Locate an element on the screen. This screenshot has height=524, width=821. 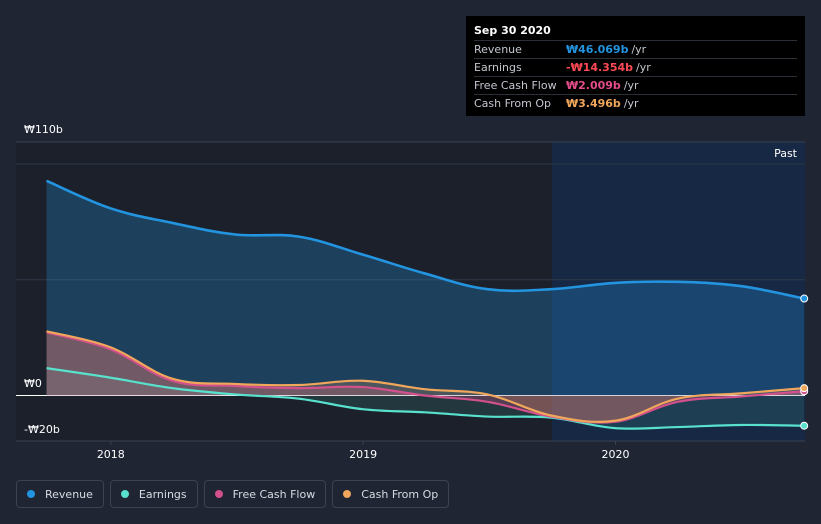
y-tick-label: ₩110b is located at coordinates (43, 129).